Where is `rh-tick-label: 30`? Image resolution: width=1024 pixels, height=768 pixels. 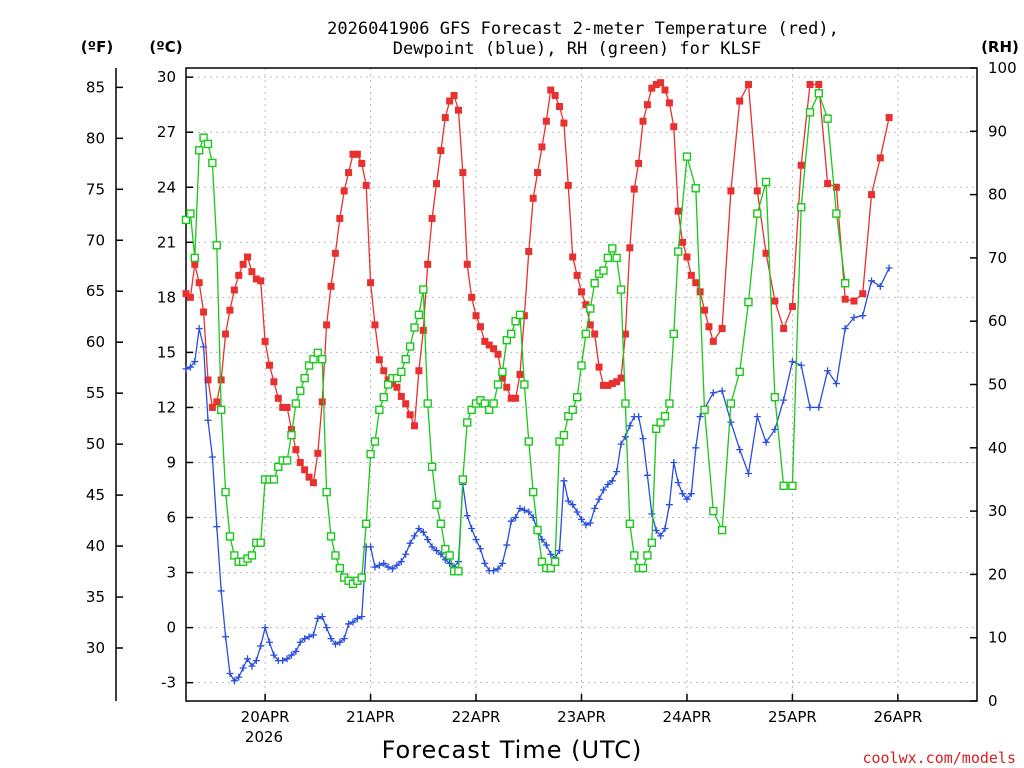 rh-tick-label: 30 is located at coordinates (997, 511).